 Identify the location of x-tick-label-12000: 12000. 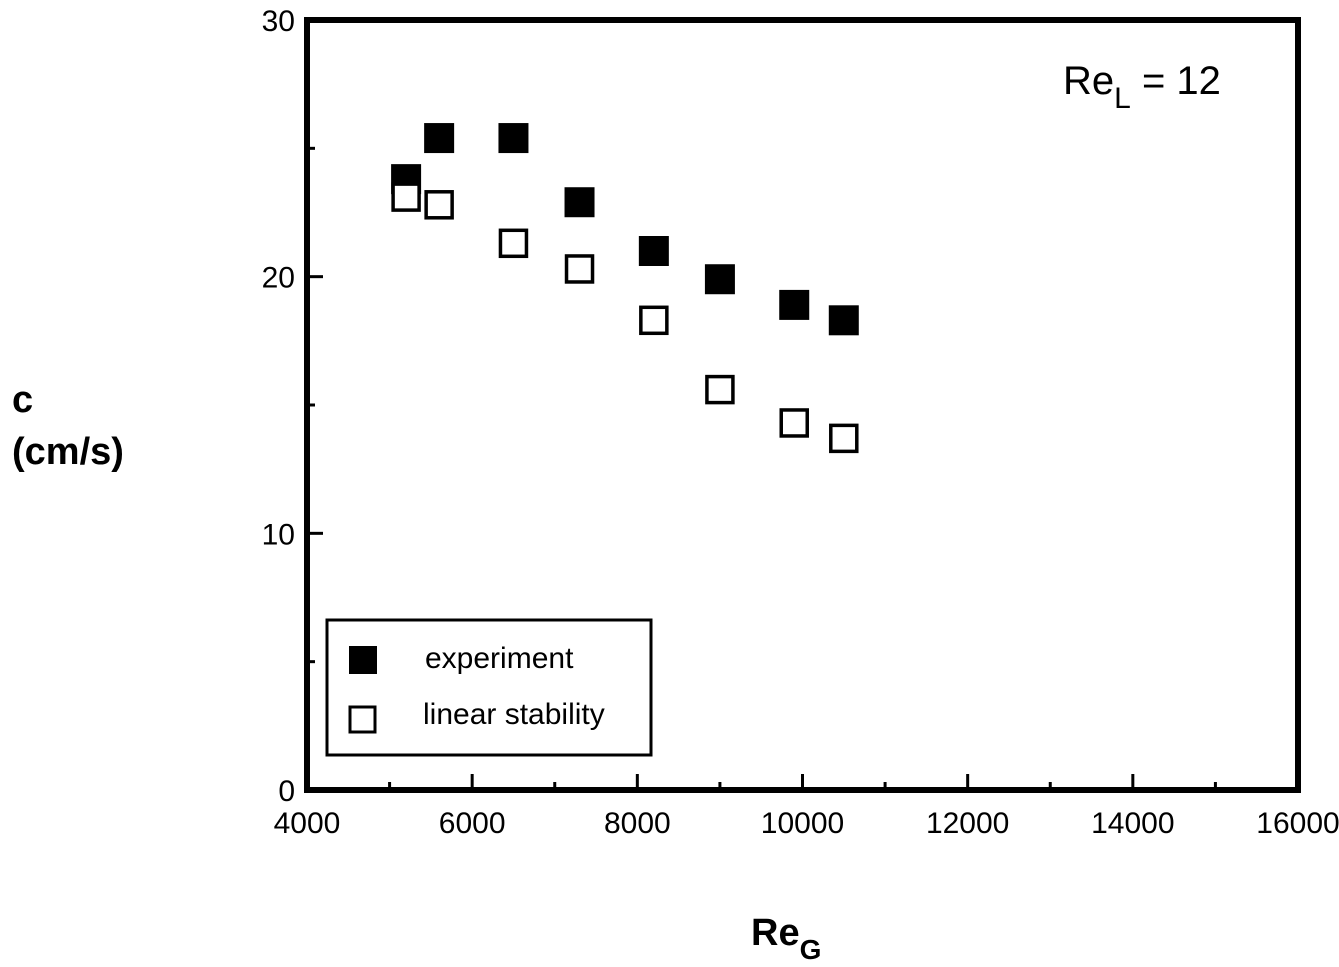
(967, 823).